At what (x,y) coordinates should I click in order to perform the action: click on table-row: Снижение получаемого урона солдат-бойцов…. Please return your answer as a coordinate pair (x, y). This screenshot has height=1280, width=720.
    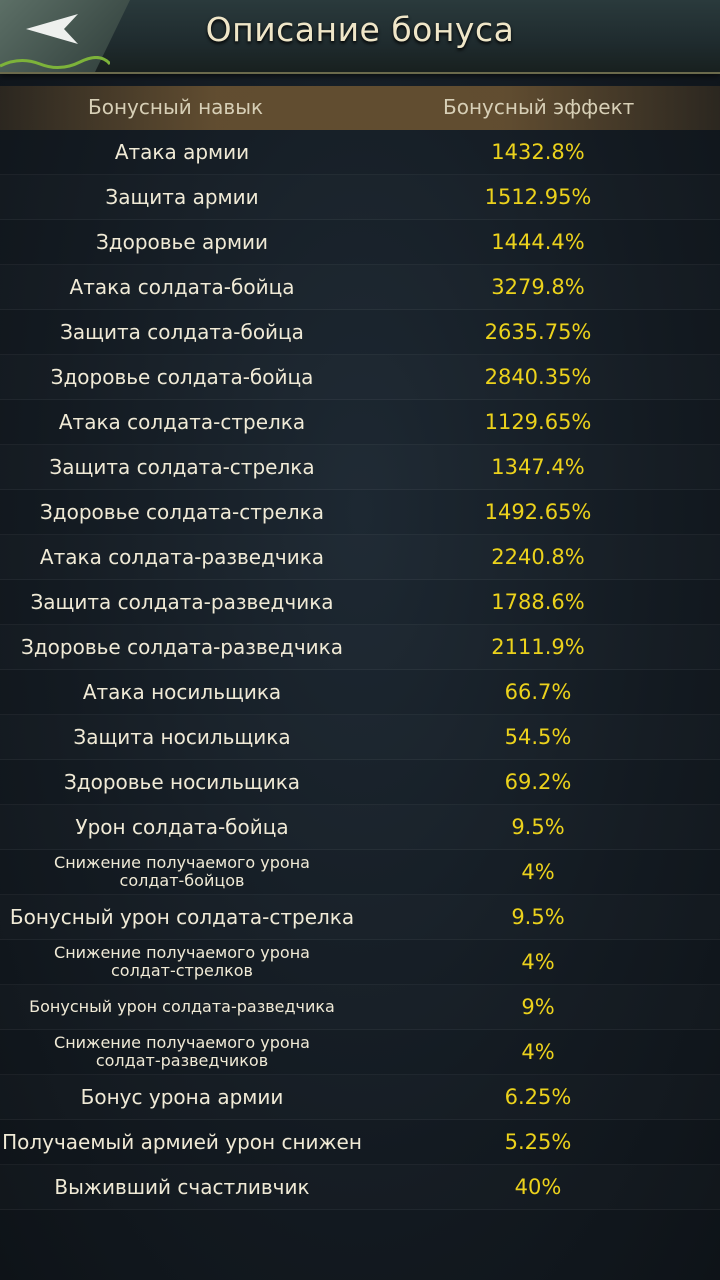
    Looking at the image, I should click on (360, 872).